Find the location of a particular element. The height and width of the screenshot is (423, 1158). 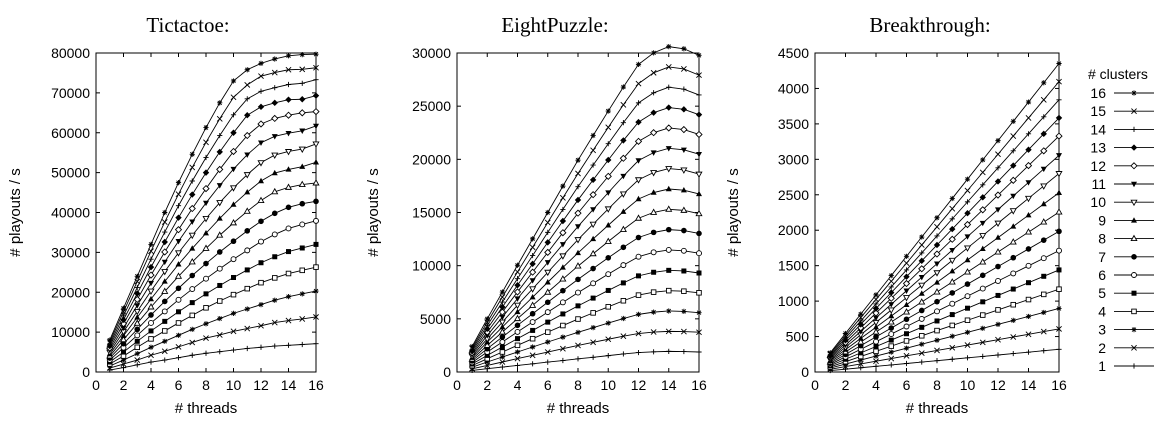

x-tick-label: 10 is located at coordinates (234, 385).